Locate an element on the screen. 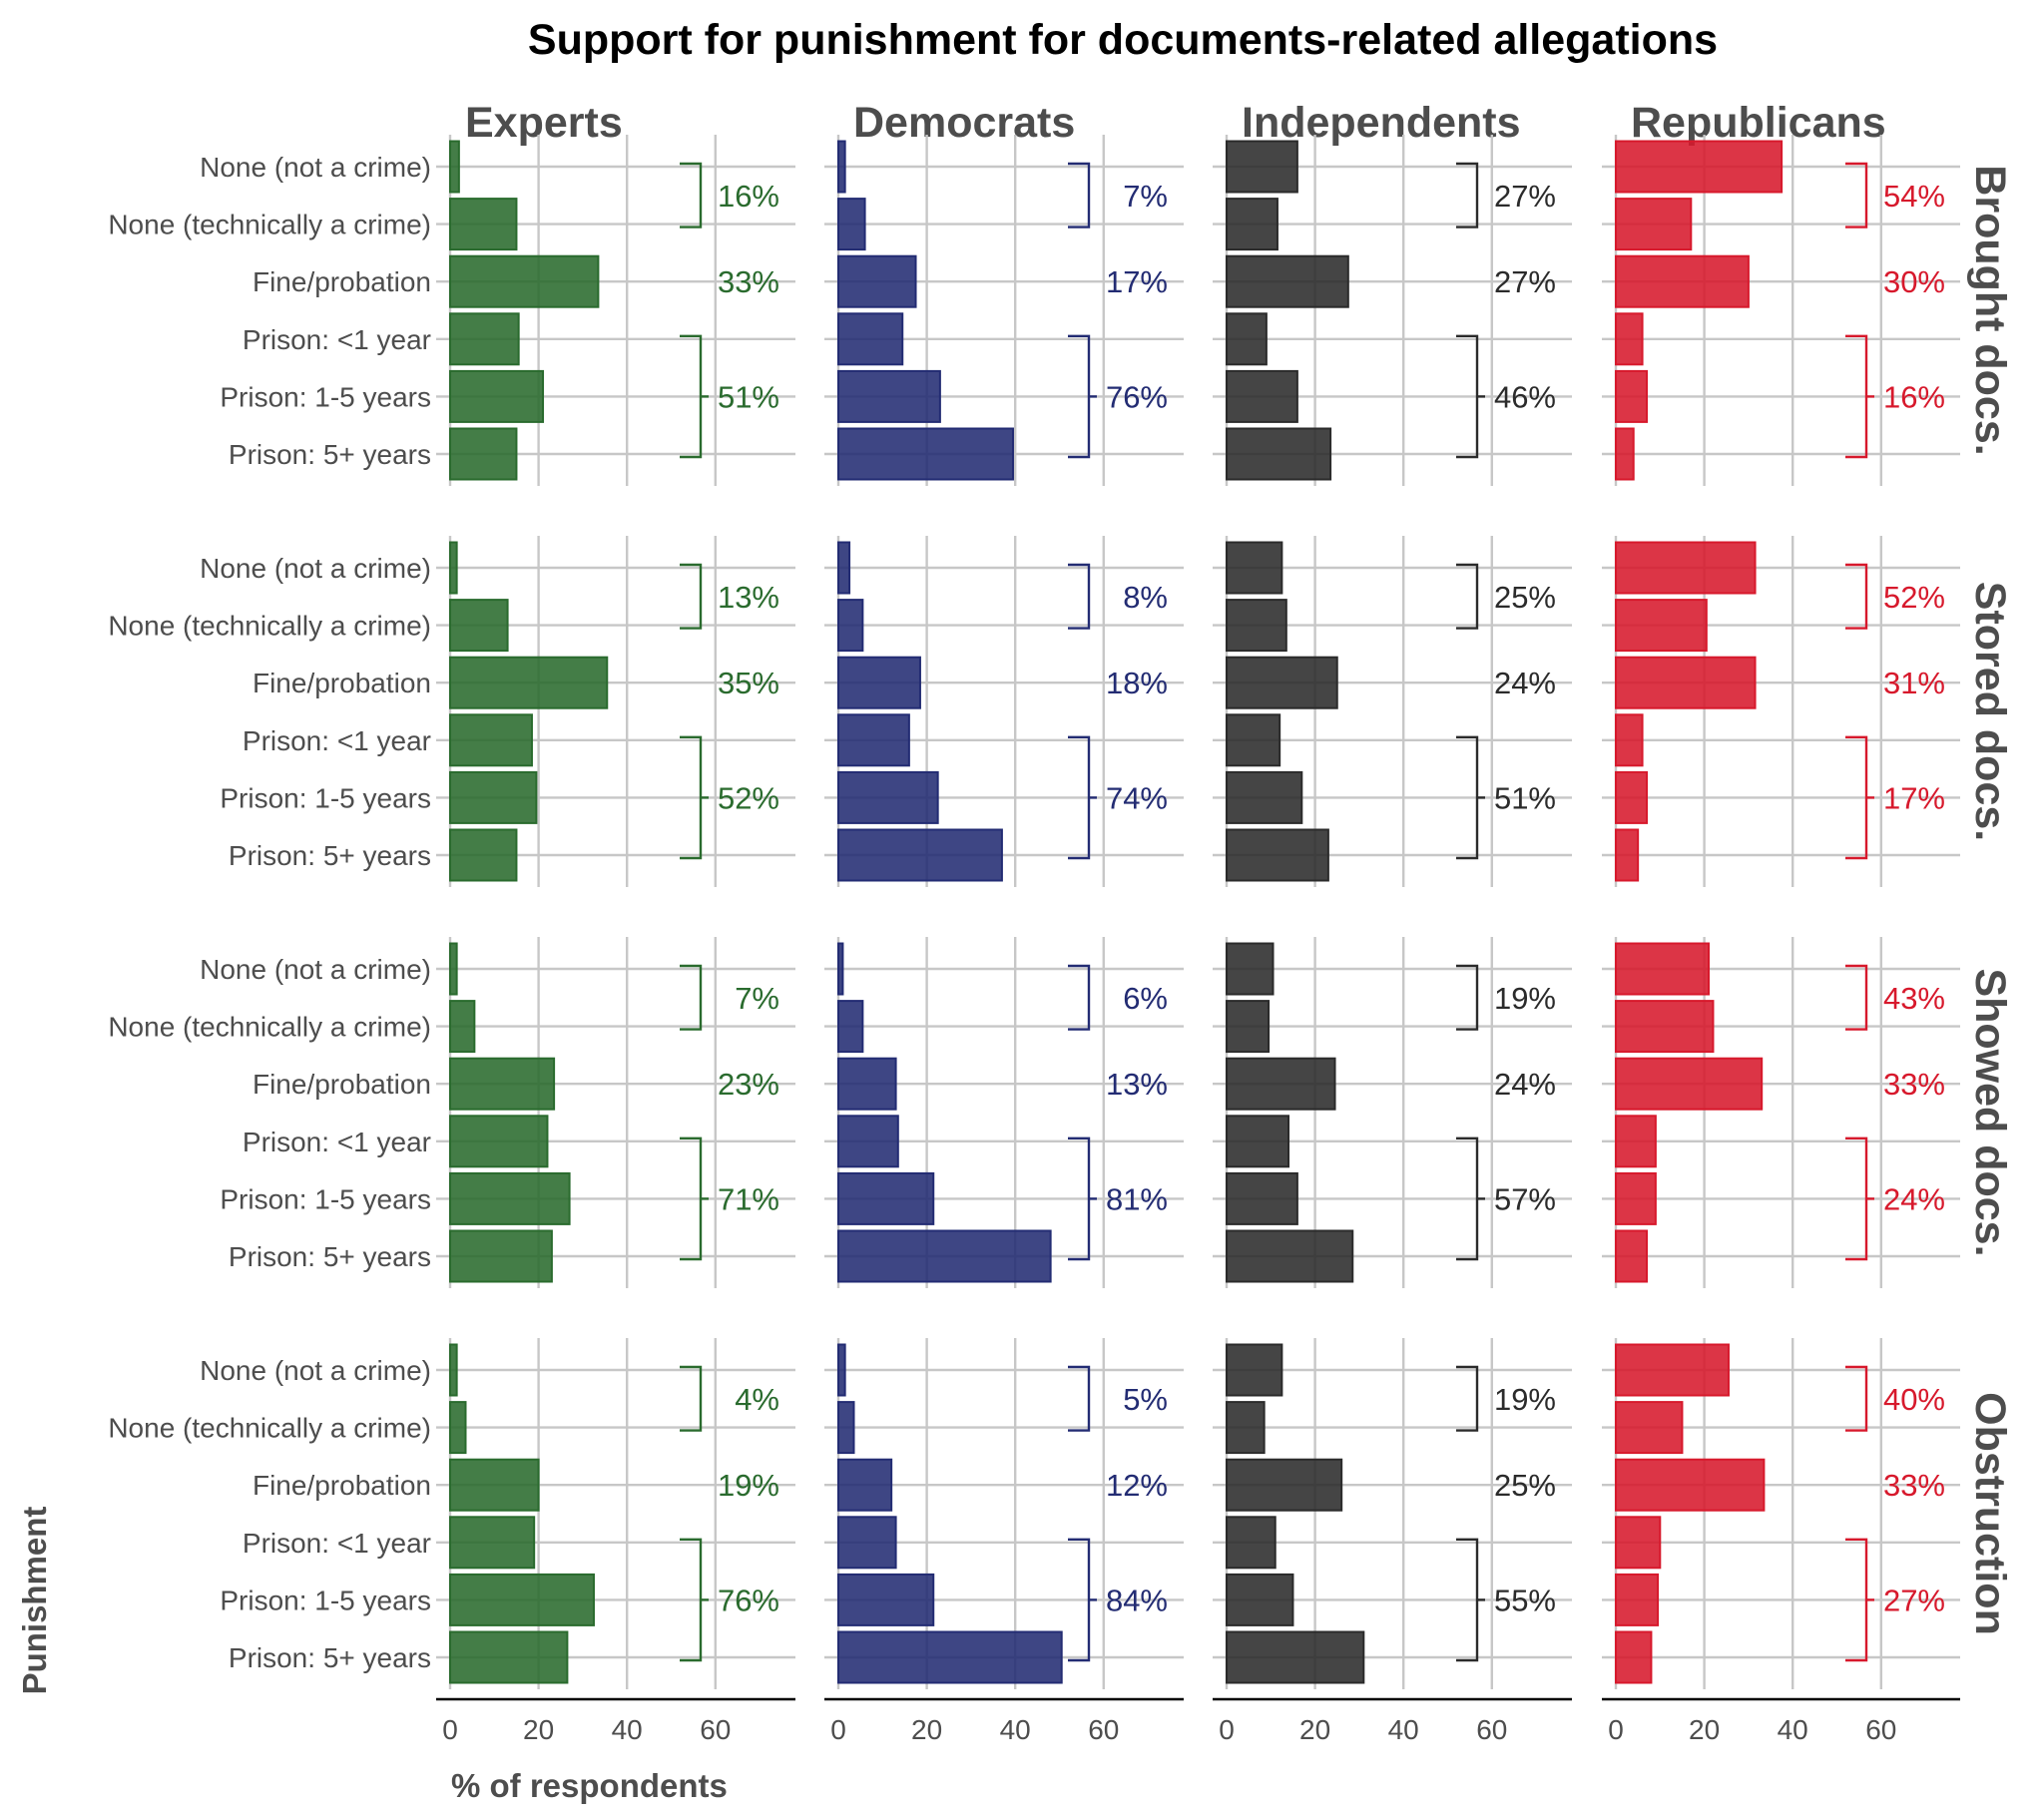 The height and width of the screenshot is (1816, 2044). summary-label-none: 19% is located at coordinates (1525, 998).